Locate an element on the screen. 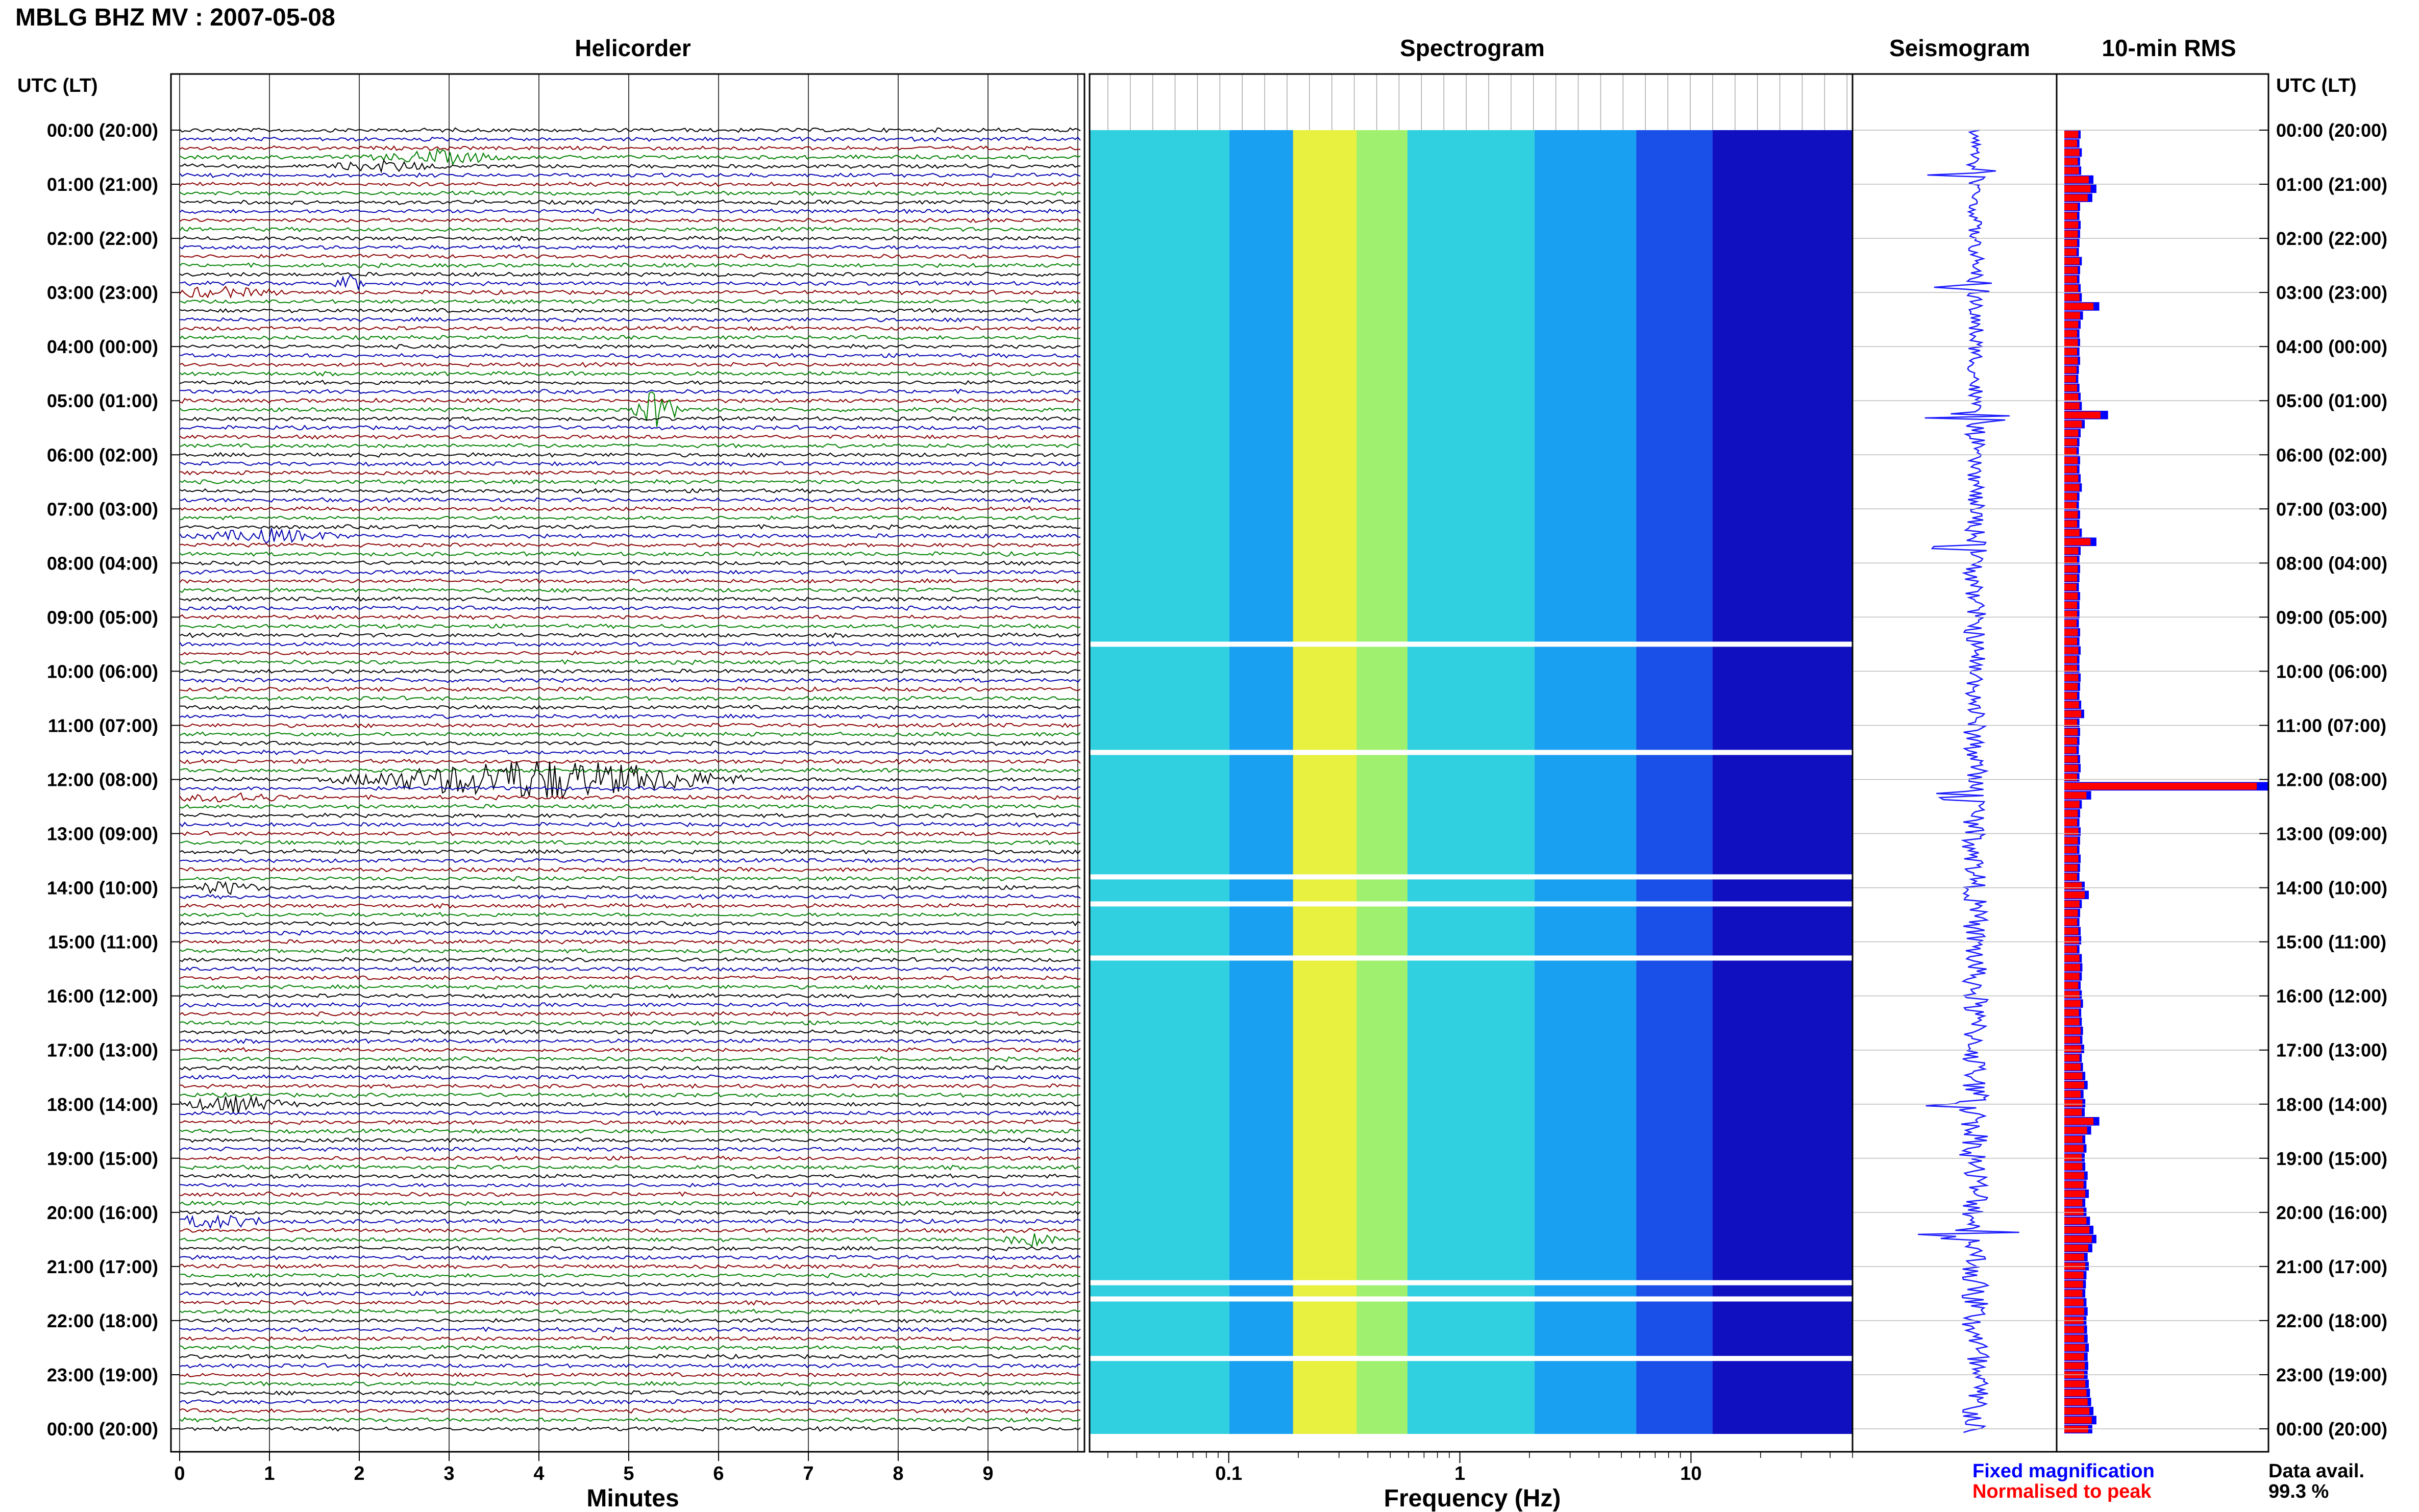  data-availability-value: 99.3 % is located at coordinates (2298, 1491).